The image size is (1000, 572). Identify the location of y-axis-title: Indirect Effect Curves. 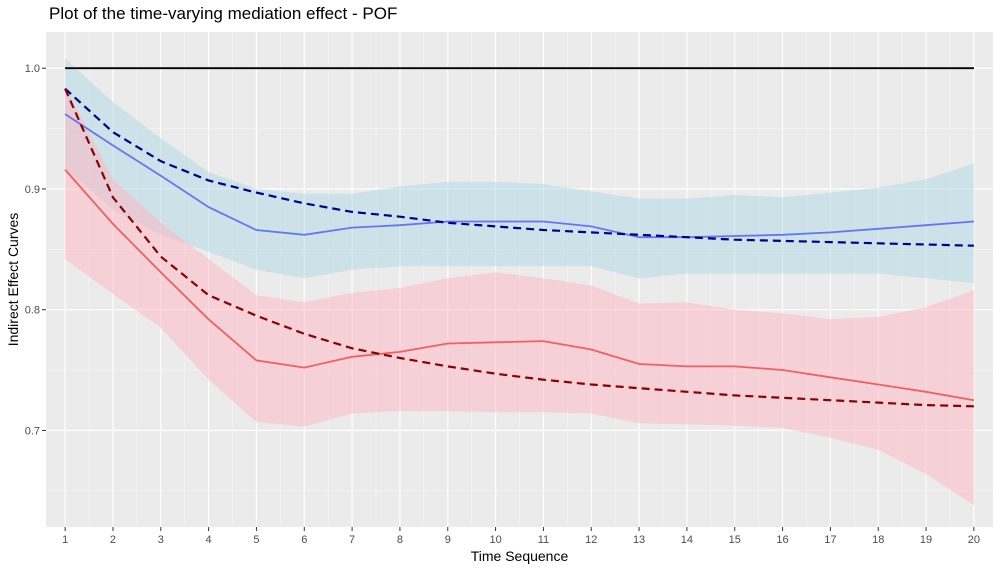
(13, 280).